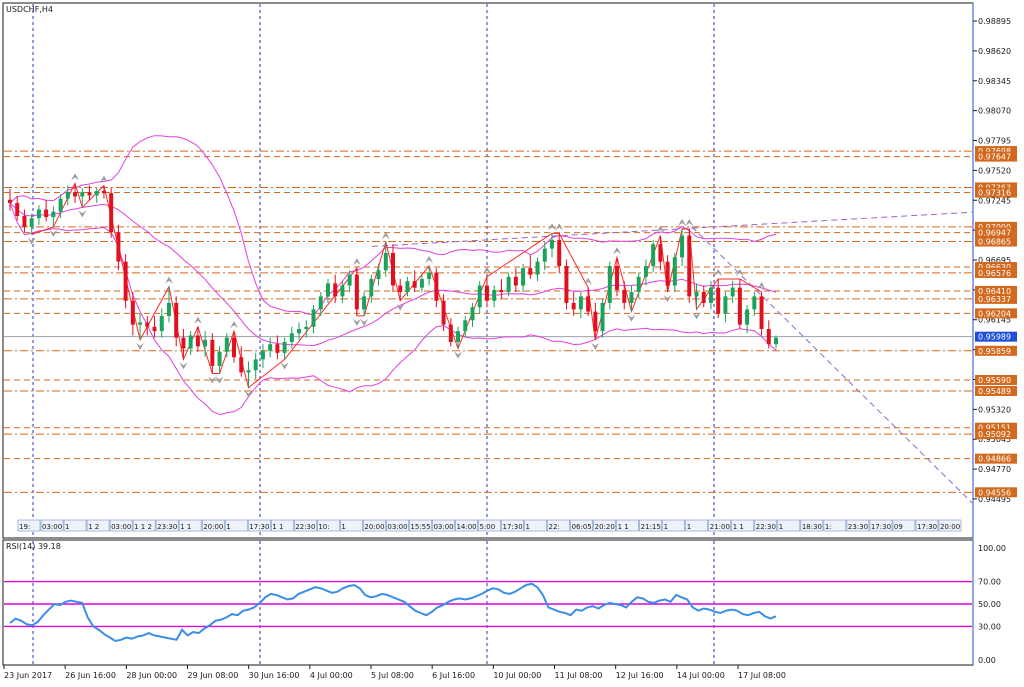 This screenshot has height=687, width=1024. I want to click on session-tag-label: 1 2, so click(93, 527).